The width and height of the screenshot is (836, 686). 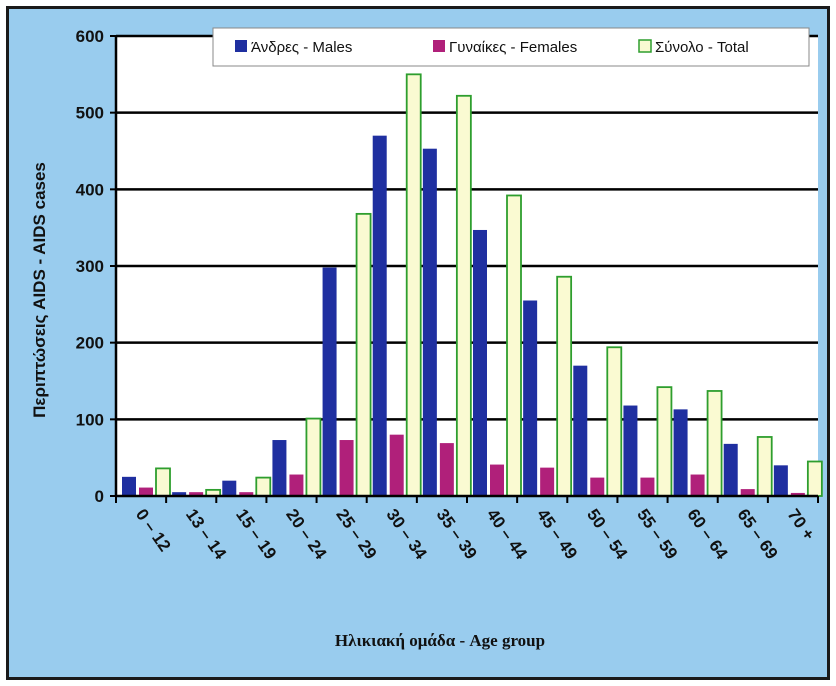 What do you see at coordinates (657, 533) in the screenshot?
I see `x-tick-label: 55 – 59` at bounding box center [657, 533].